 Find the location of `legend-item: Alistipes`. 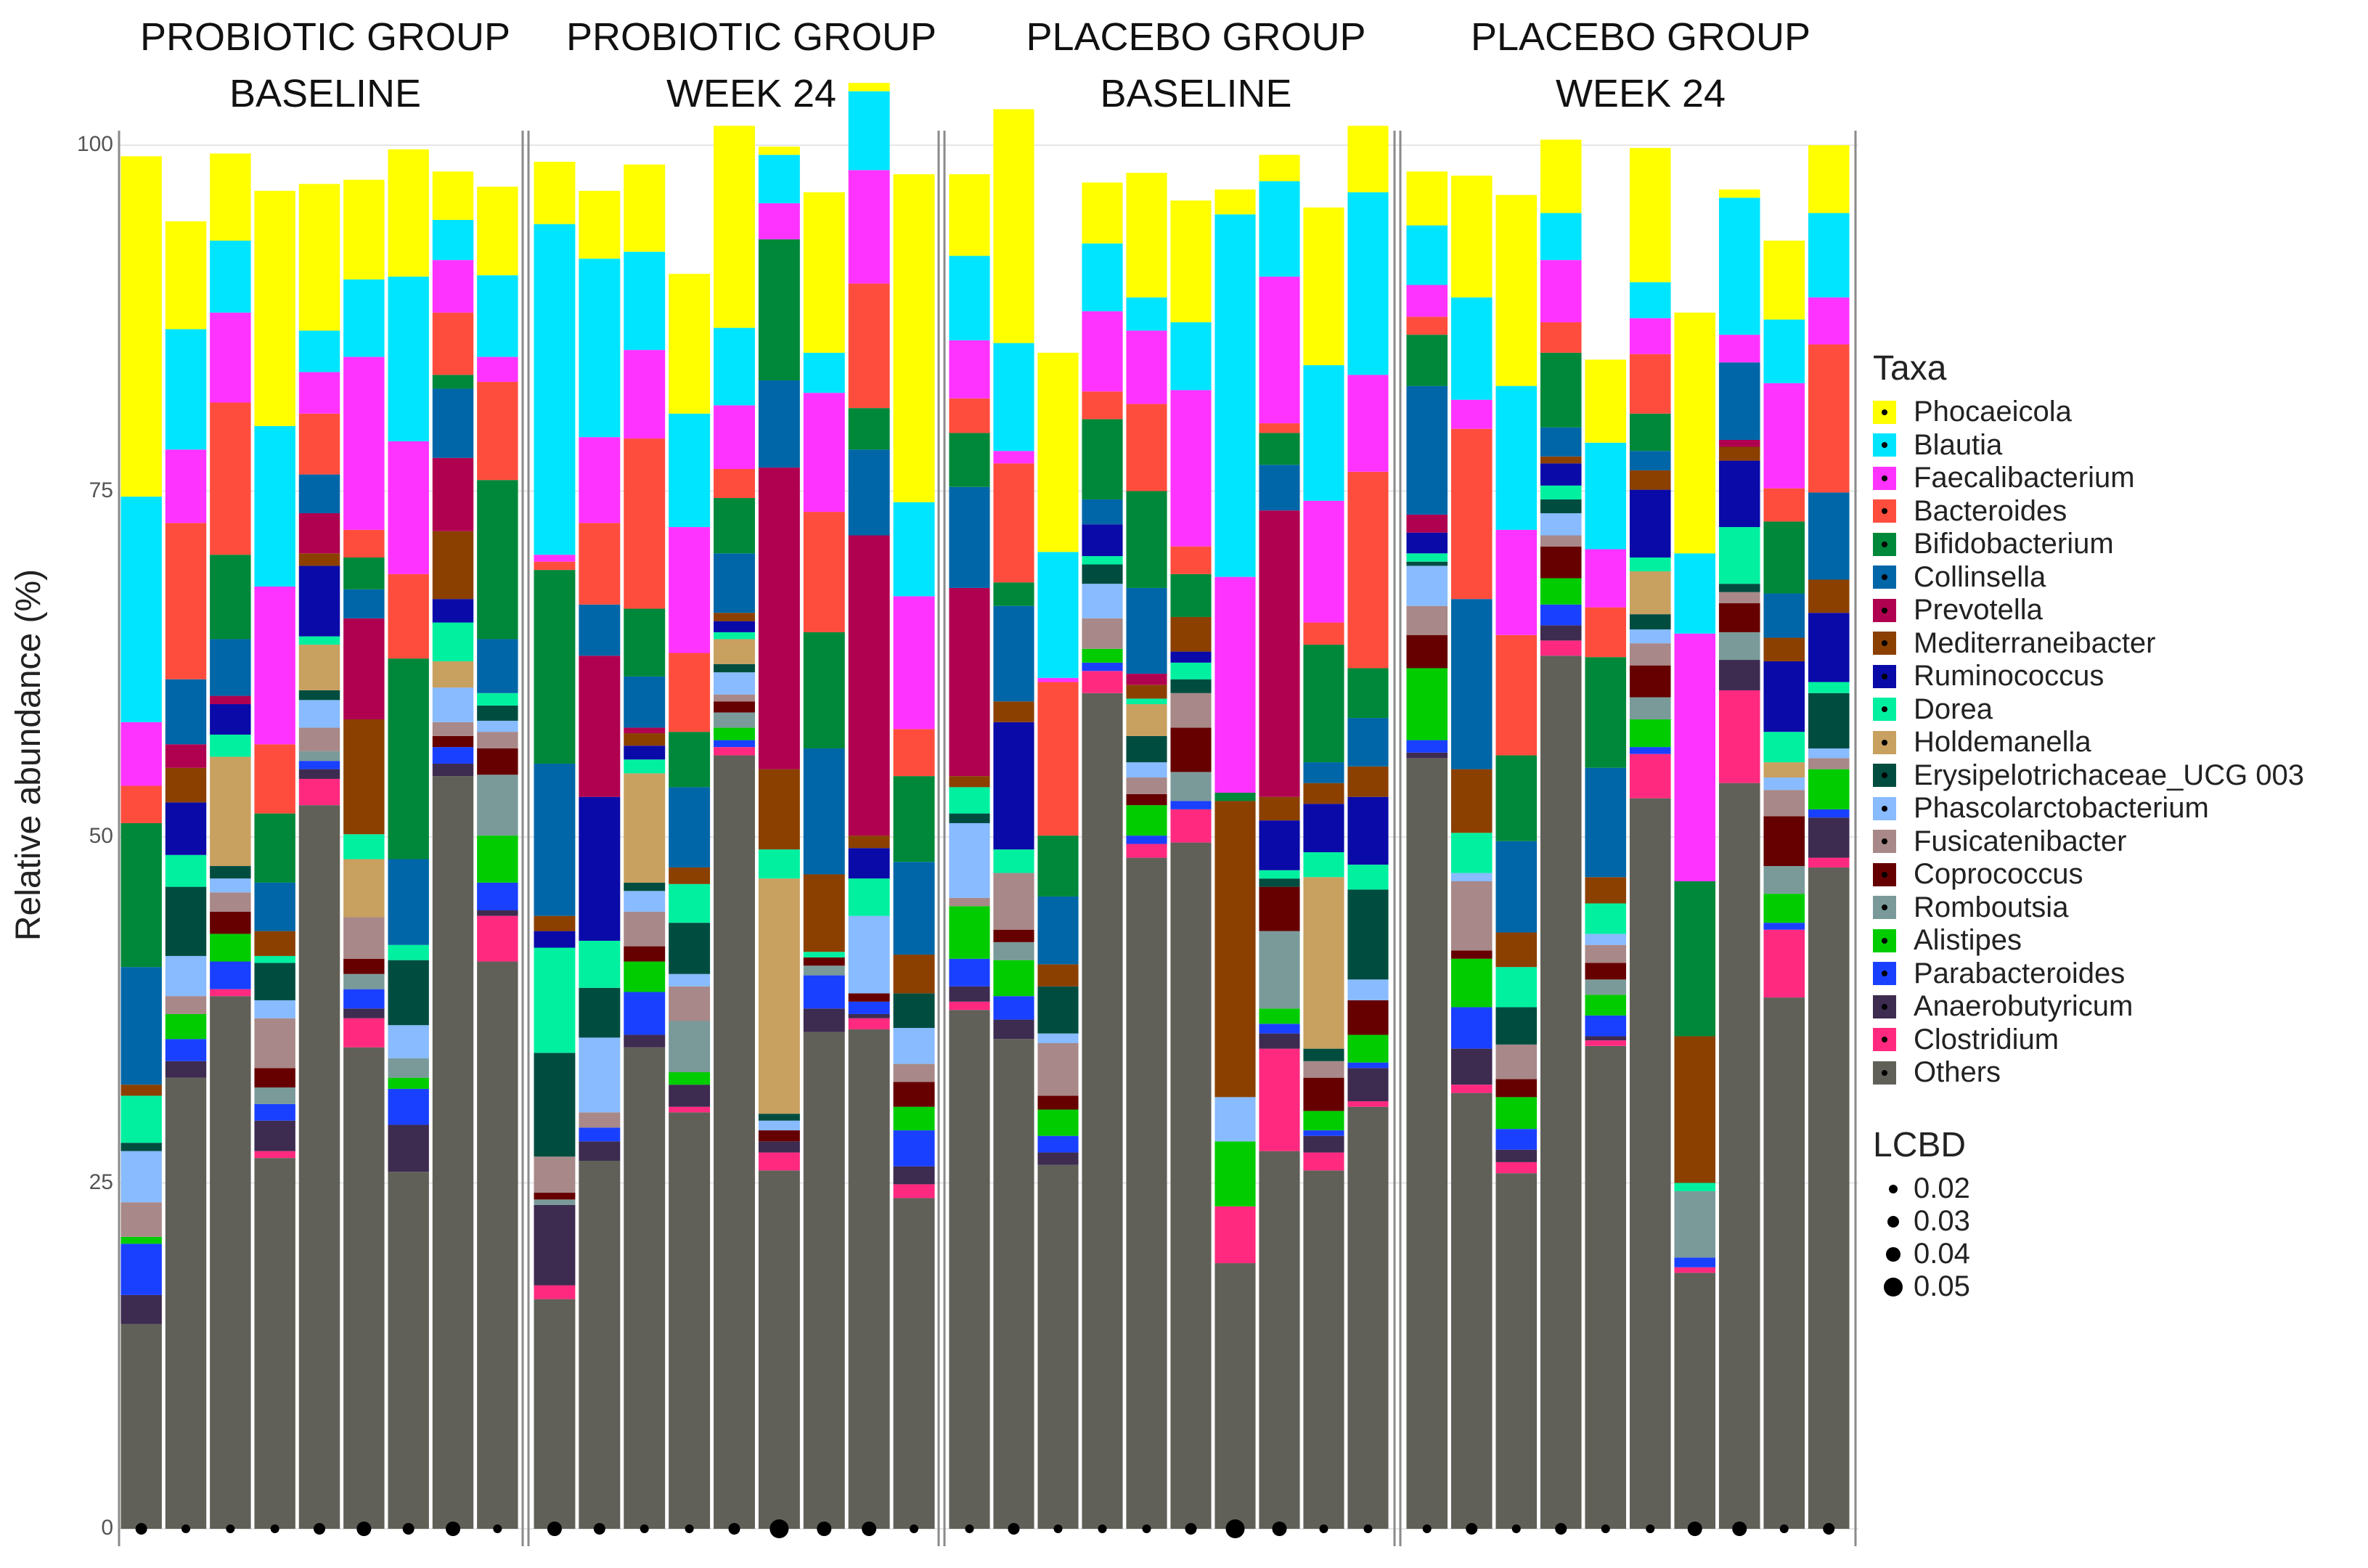

legend-item: Alistipes is located at coordinates (2088, 941).